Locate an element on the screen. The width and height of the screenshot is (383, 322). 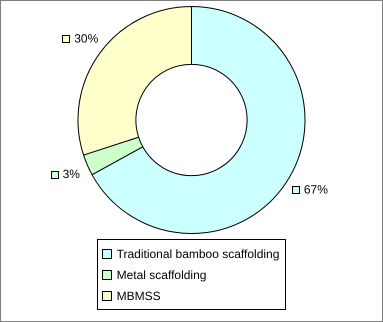
data-label: 30% is located at coordinates (86, 38).